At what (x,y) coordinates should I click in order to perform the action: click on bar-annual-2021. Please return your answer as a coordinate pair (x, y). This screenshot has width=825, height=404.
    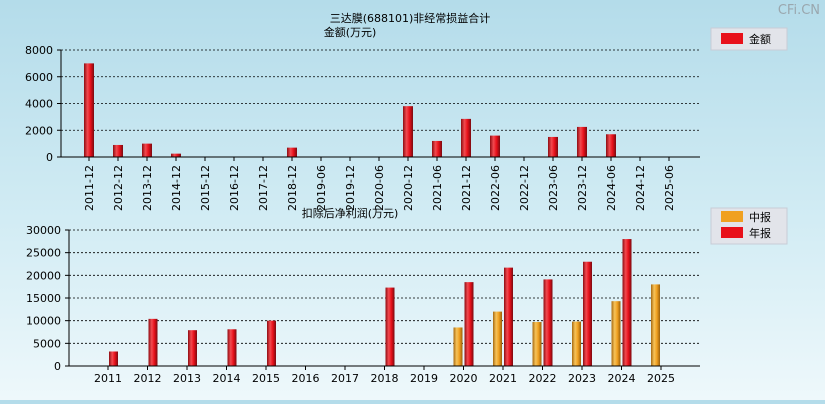
    Looking at the image, I should click on (508, 316).